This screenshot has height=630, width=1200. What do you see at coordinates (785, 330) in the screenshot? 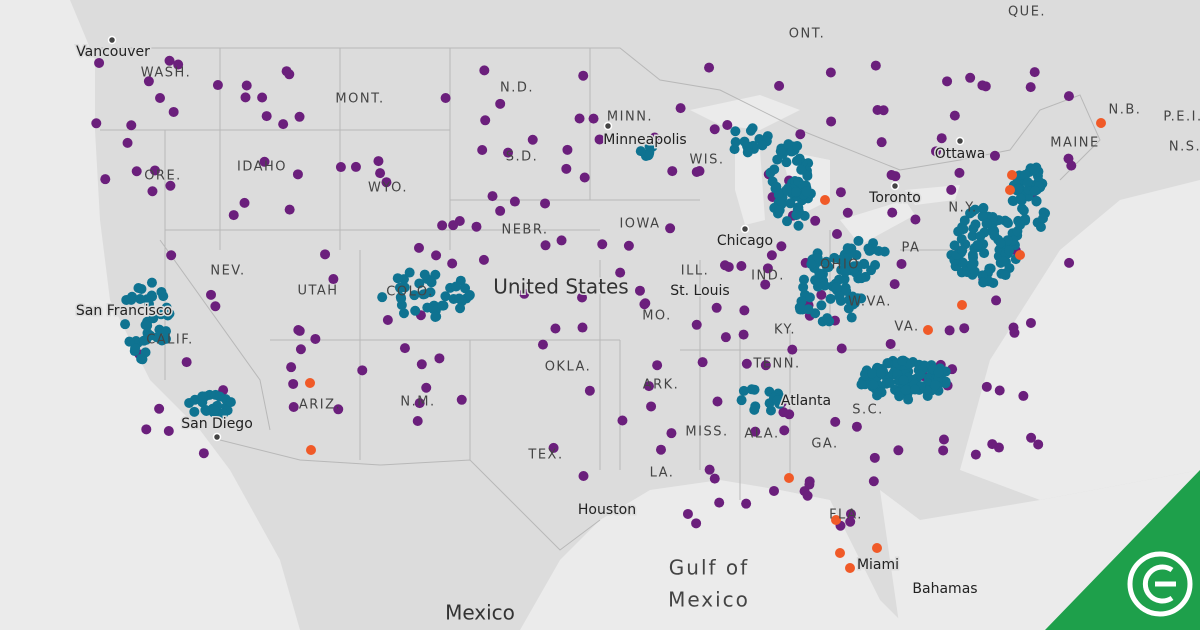
I see `state-label: KY.` at bounding box center [785, 330].